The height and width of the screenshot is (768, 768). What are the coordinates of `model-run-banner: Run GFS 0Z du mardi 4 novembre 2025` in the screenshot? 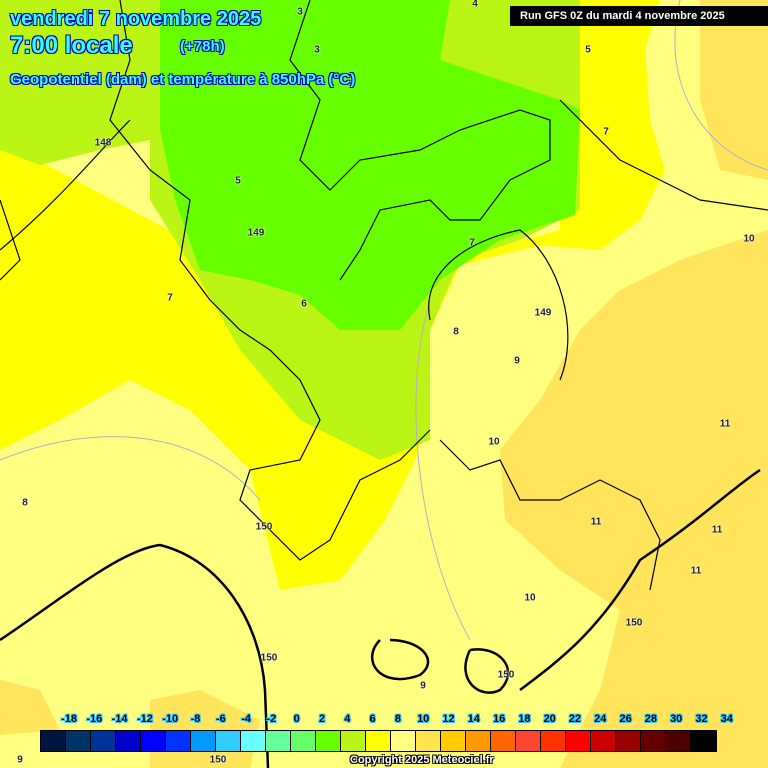 It's located at (639, 16).